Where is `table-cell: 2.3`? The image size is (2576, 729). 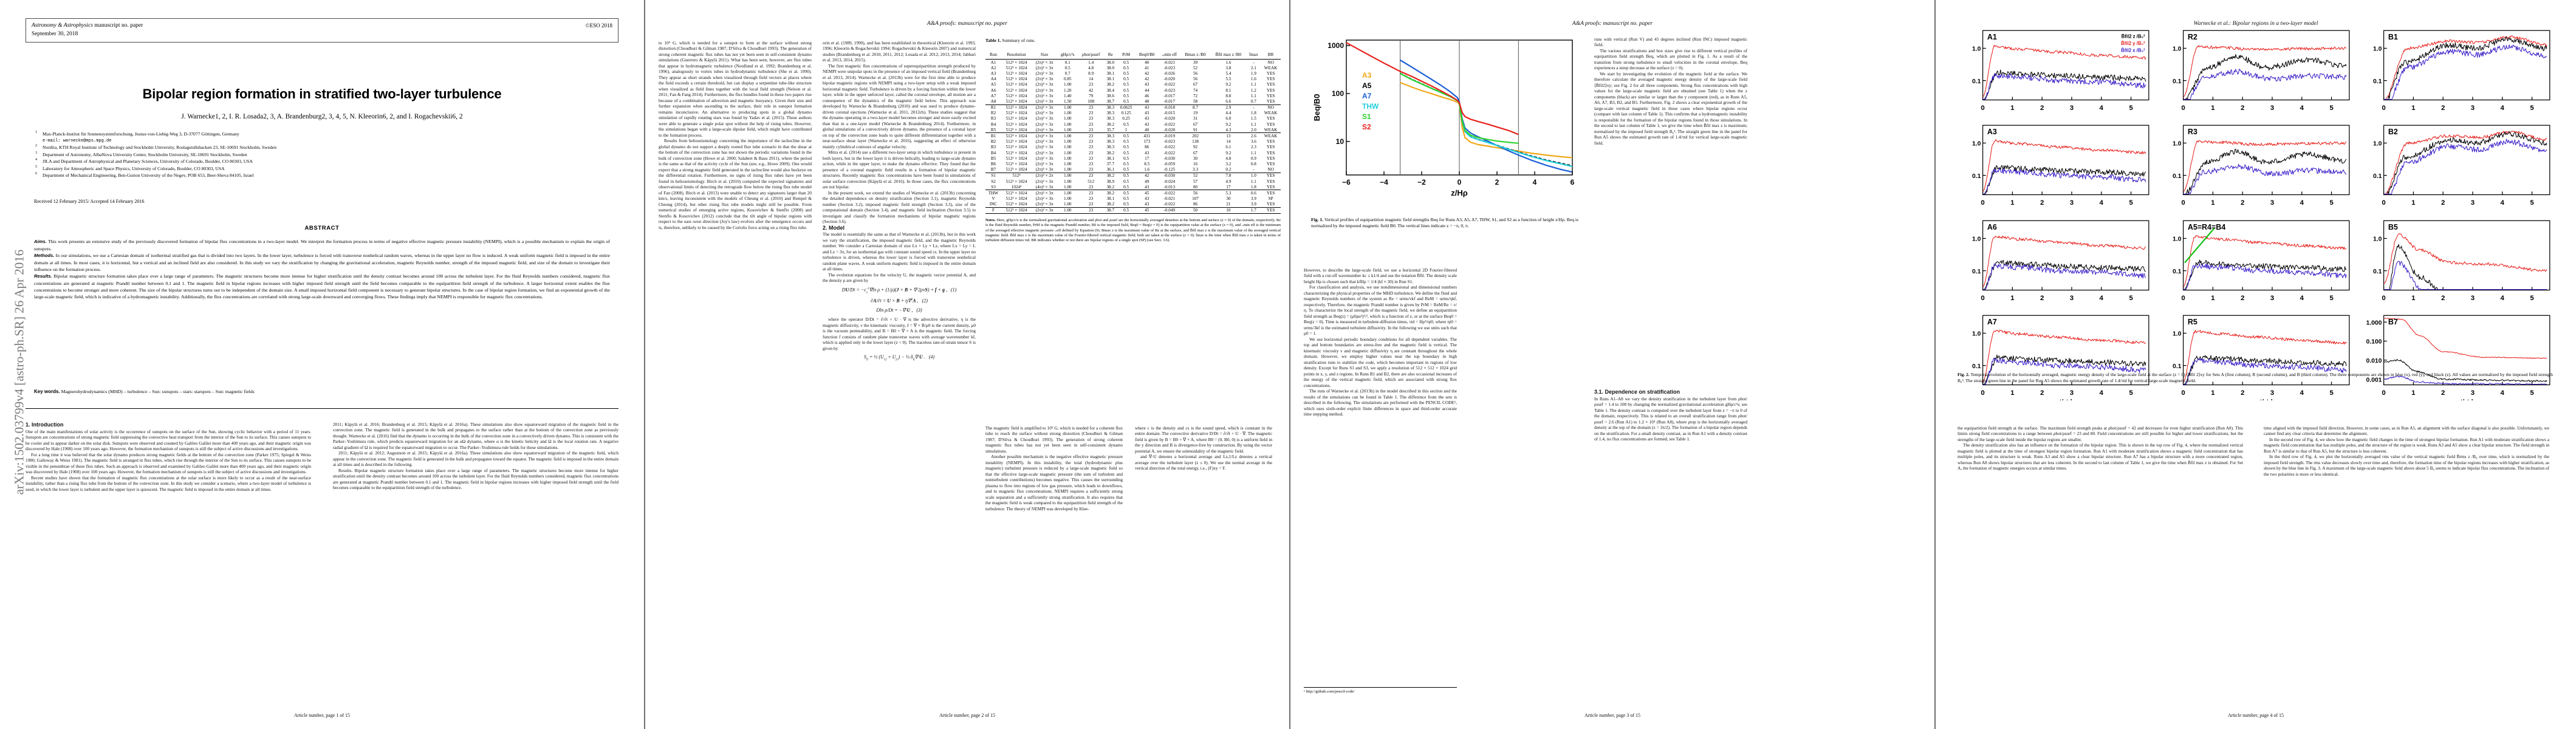 table-cell: 2.3 is located at coordinates (1253, 147).